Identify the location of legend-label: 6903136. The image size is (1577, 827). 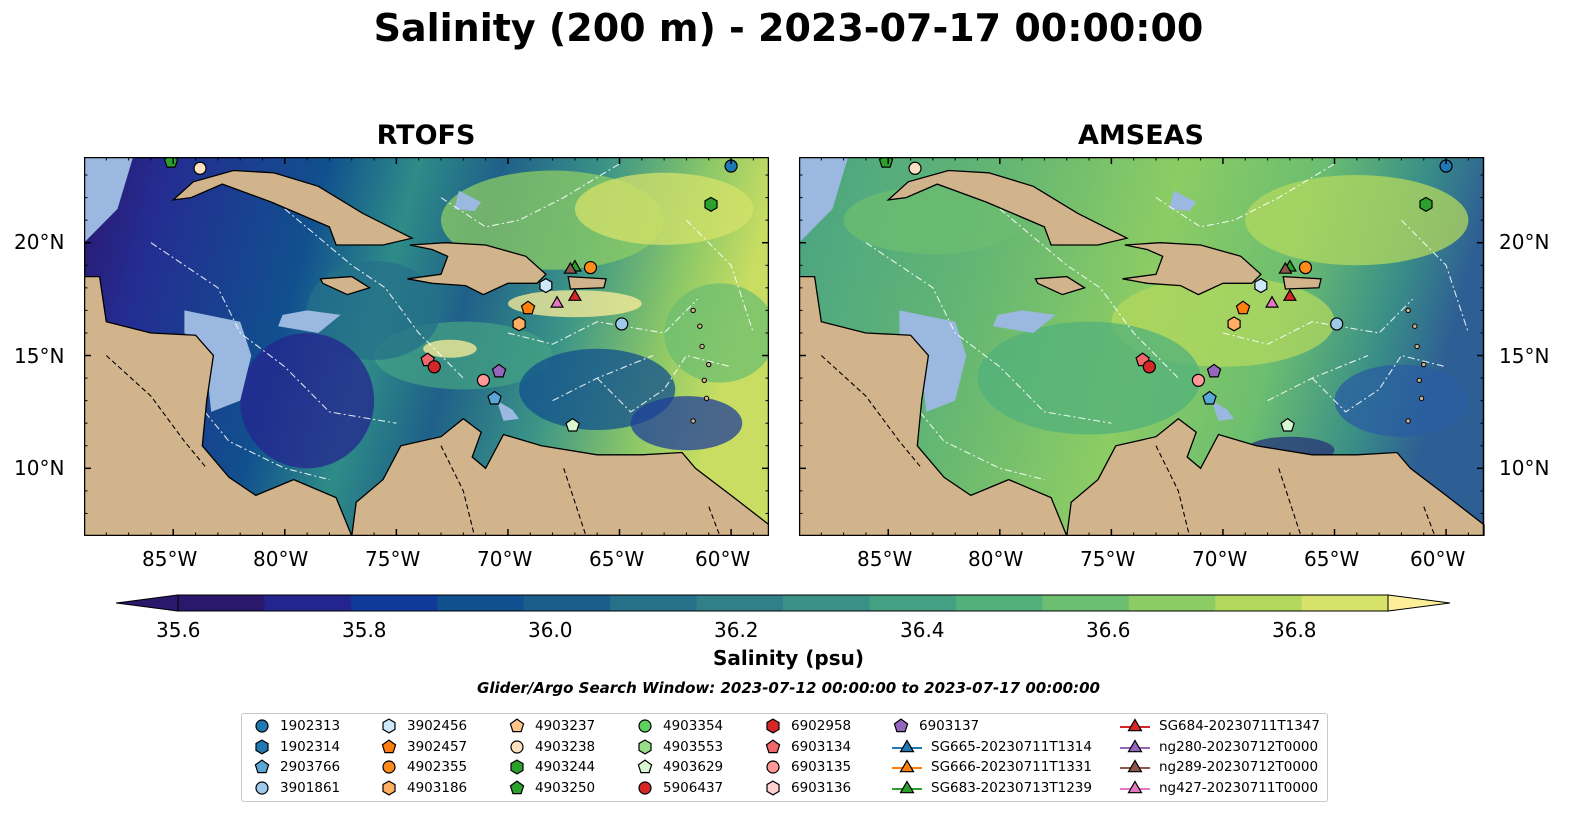
(821, 787).